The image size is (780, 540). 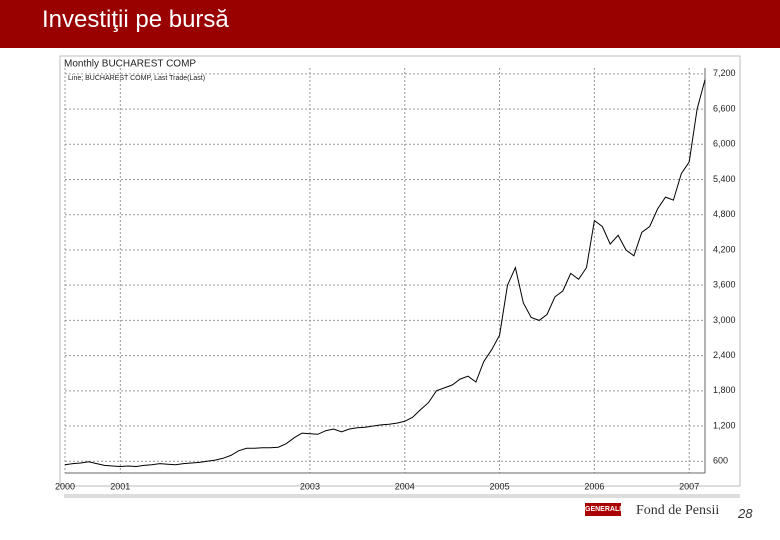 What do you see at coordinates (720, 461) in the screenshot?
I see `y-tick-label: 600` at bounding box center [720, 461].